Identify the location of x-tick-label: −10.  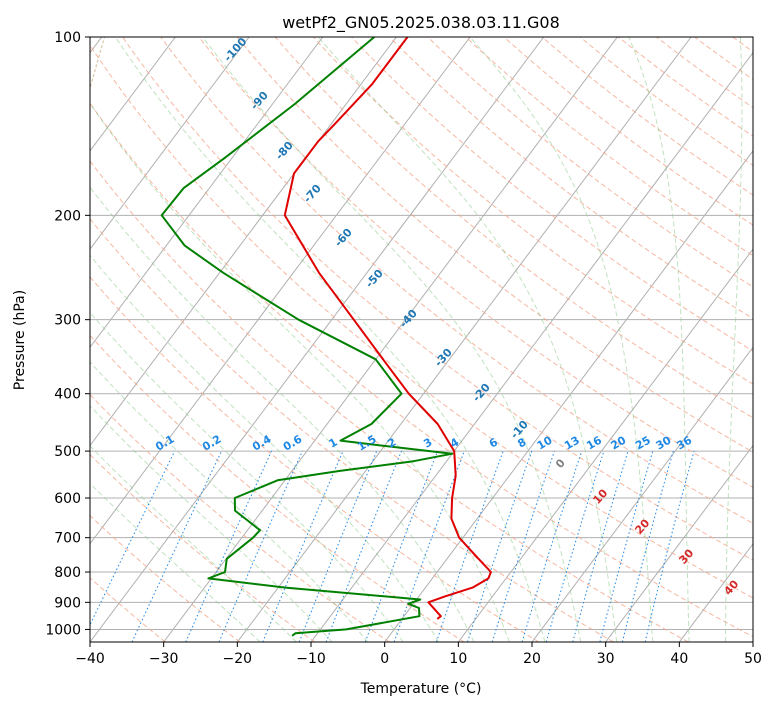
(311, 659).